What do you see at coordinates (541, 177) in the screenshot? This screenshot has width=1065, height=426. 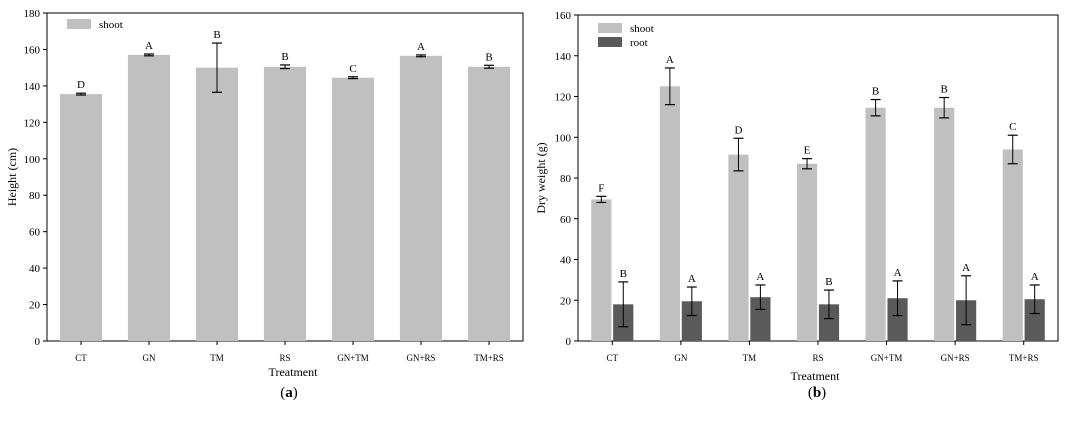 I see `y-axis-title: Dry weight (g)` at bounding box center [541, 177].